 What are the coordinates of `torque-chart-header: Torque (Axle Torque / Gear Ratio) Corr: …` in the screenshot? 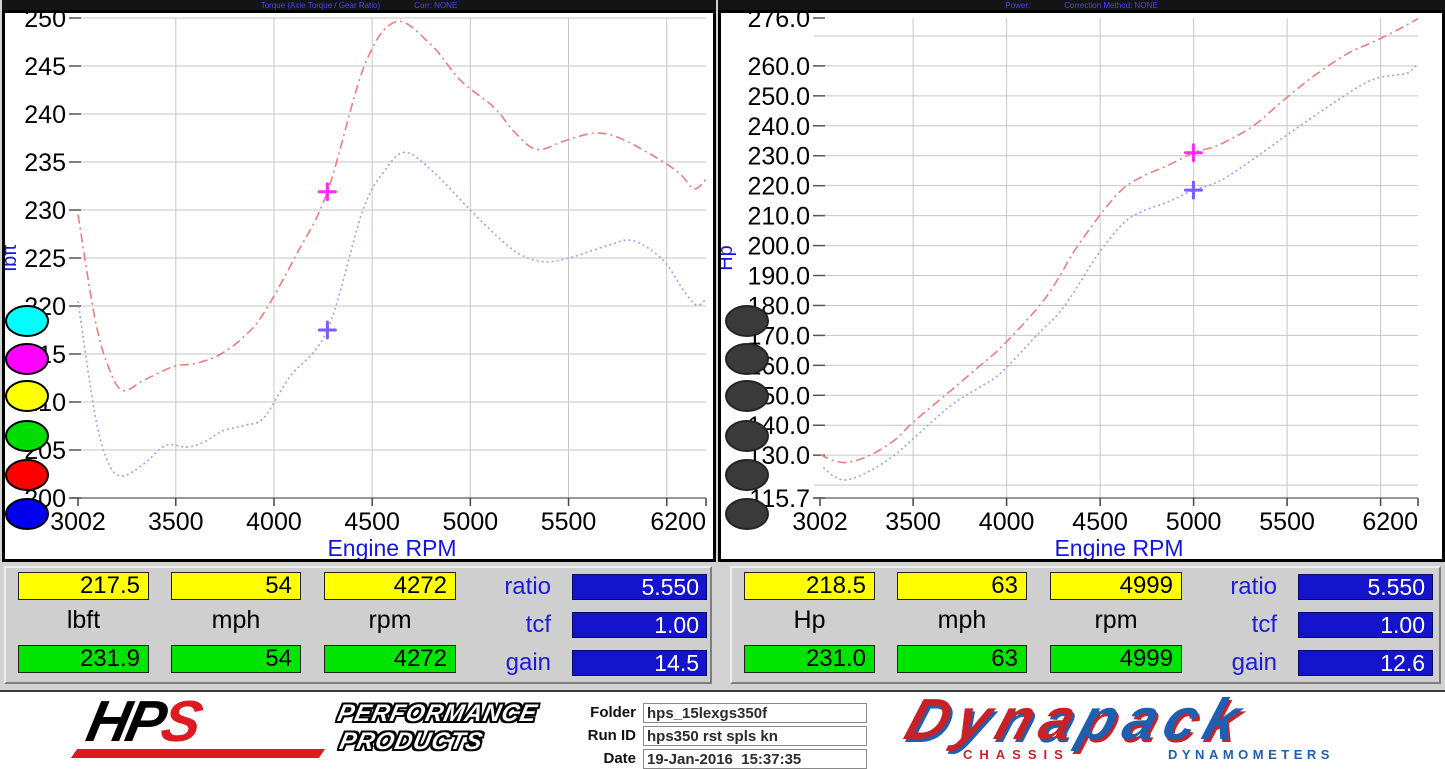 It's located at (359, 5).